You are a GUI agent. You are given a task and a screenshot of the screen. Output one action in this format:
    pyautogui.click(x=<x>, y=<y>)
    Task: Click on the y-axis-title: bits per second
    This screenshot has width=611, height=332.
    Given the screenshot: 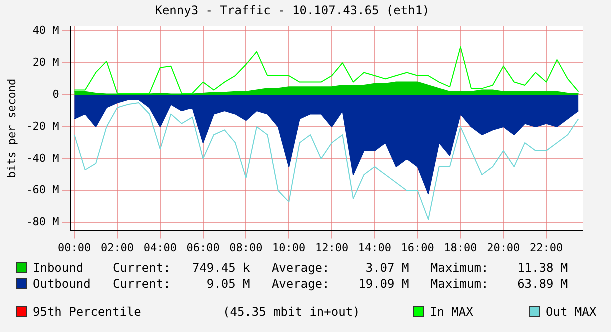 What is the action you would take?
    pyautogui.click(x=11, y=128)
    